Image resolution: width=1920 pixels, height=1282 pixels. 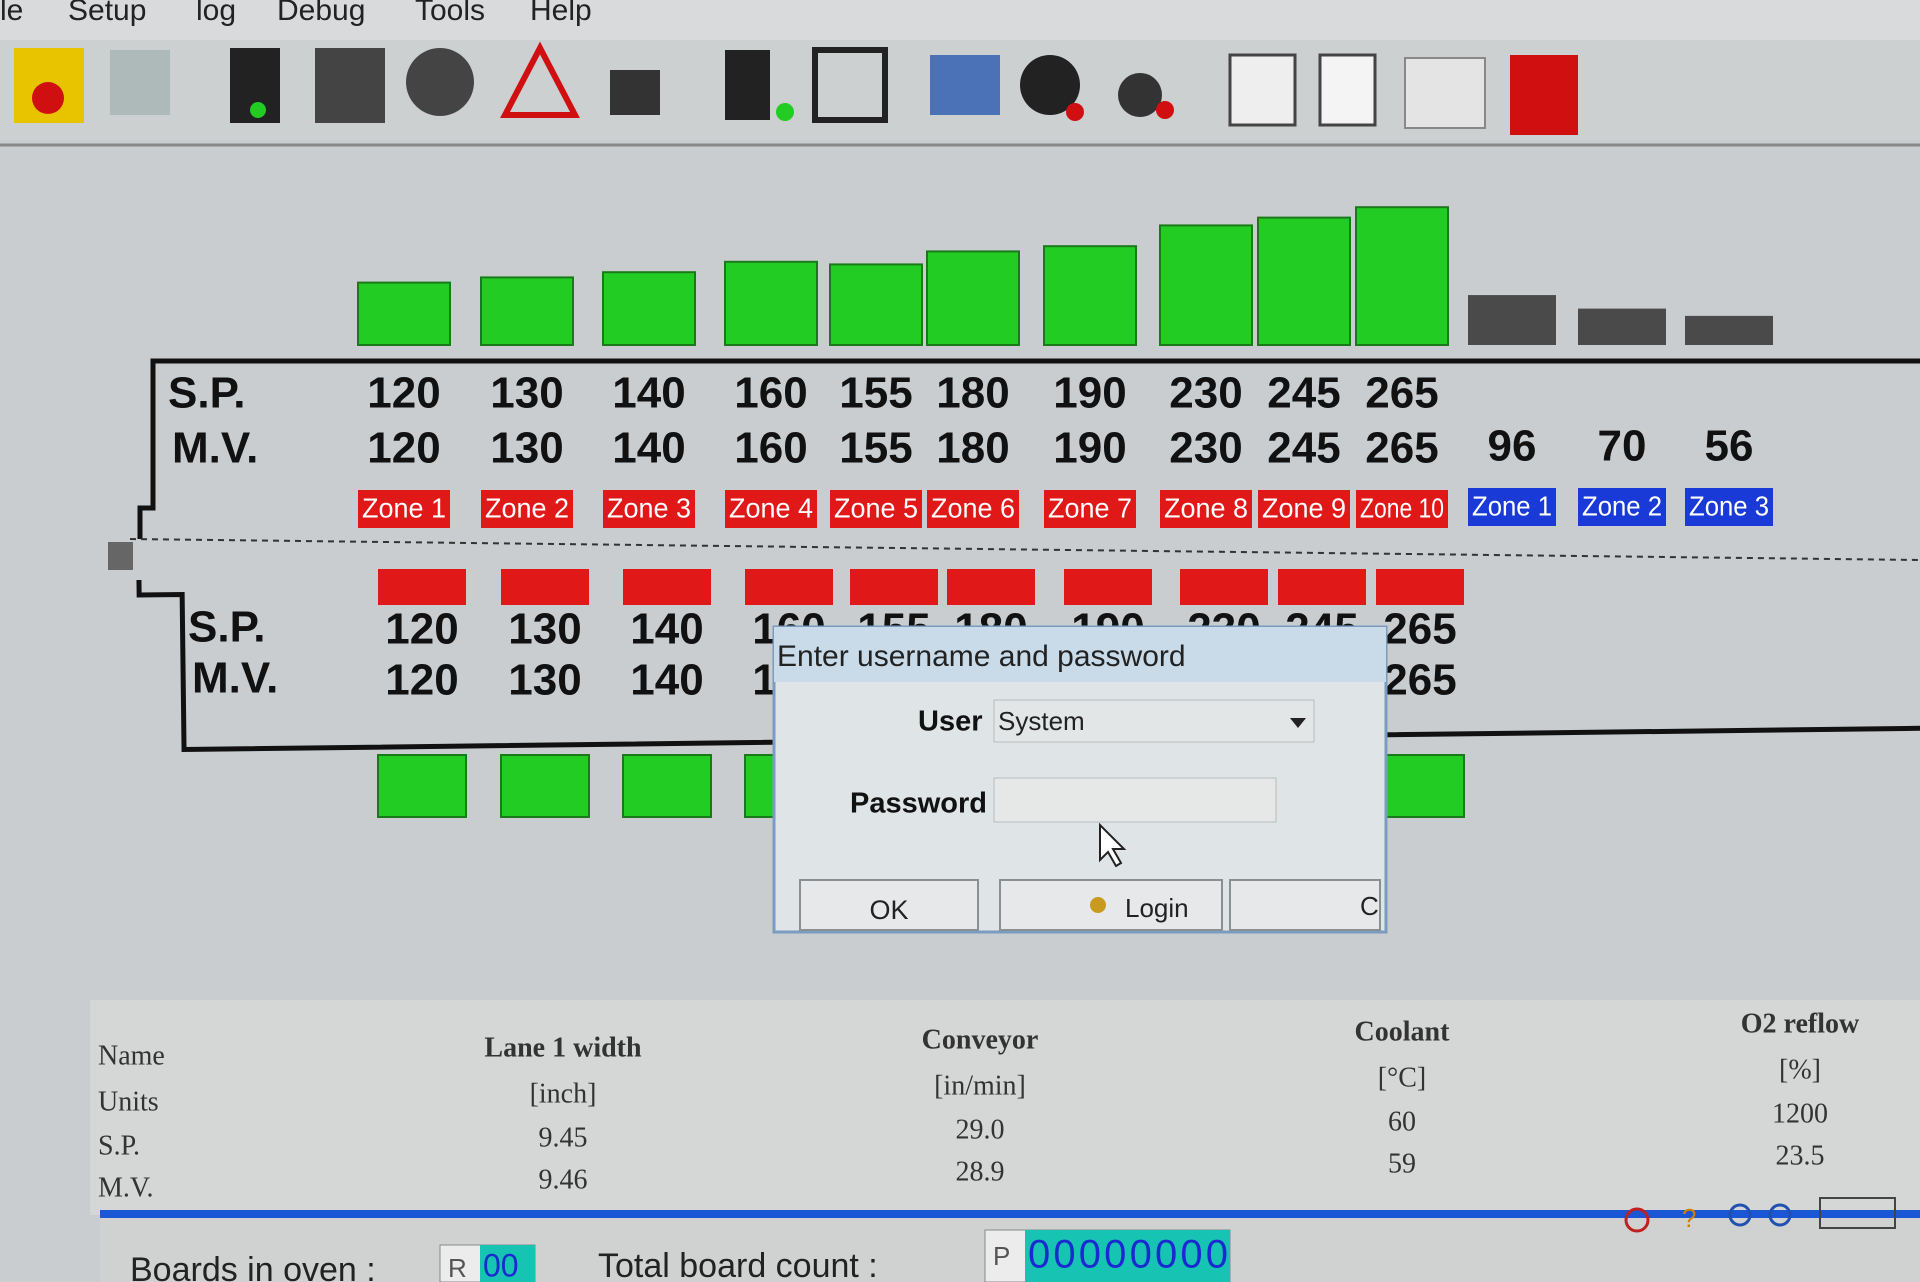 I want to click on cancel-label: C, so click(x=1369, y=906).